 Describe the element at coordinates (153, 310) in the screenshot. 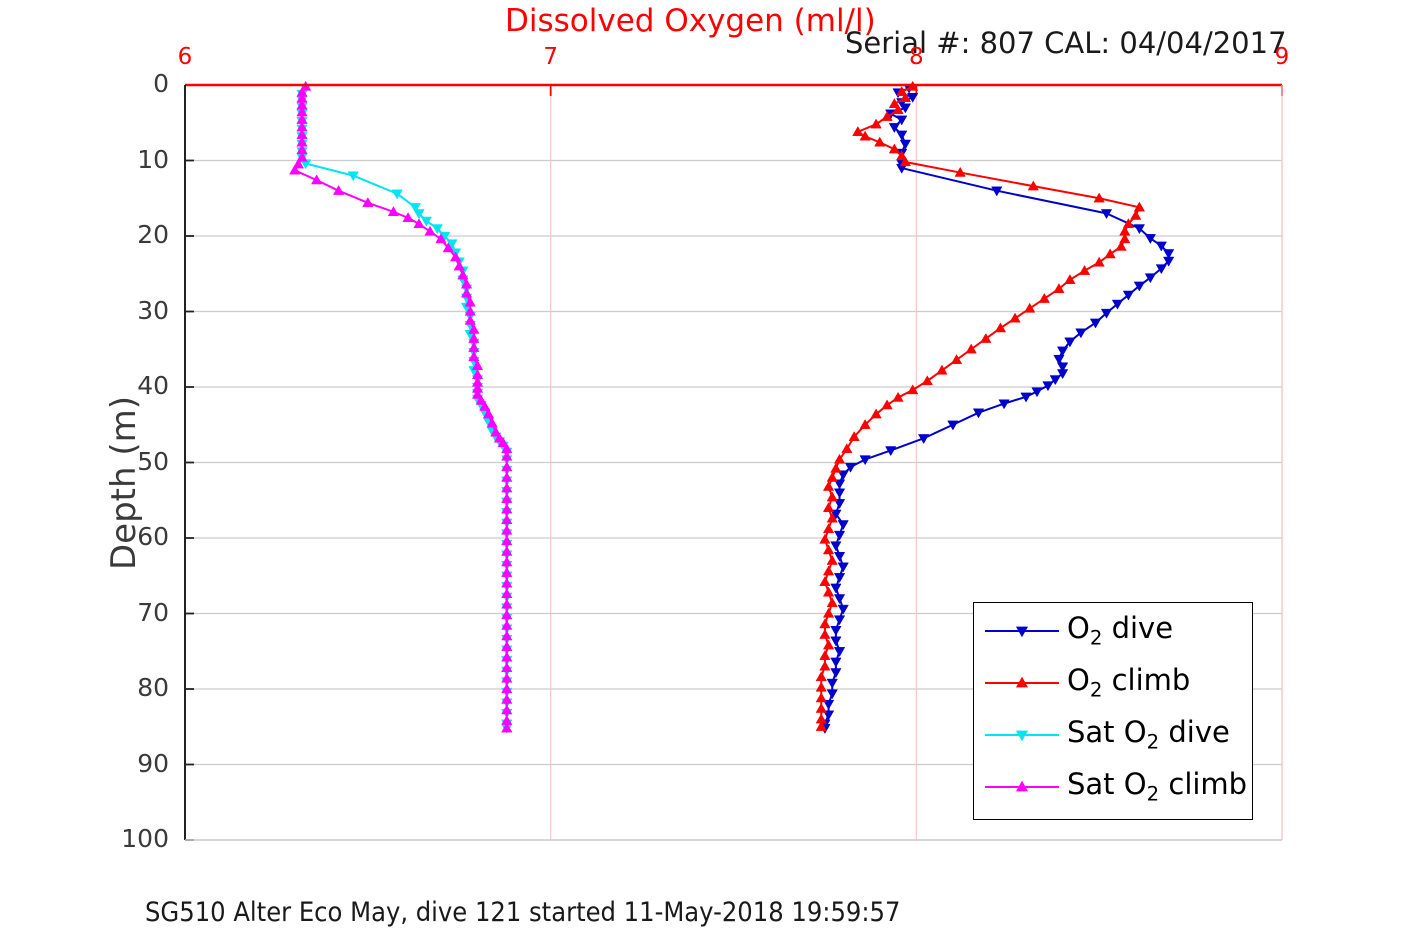

I see `y-tick-30: 30` at that location.